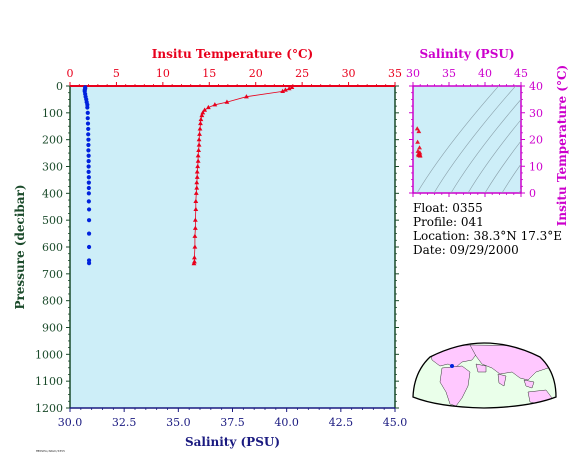 This screenshot has width=587, height=468. What do you see at coordinates (49, 354) in the screenshot?
I see `y-tick-label: 1000` at bounding box center [49, 354].